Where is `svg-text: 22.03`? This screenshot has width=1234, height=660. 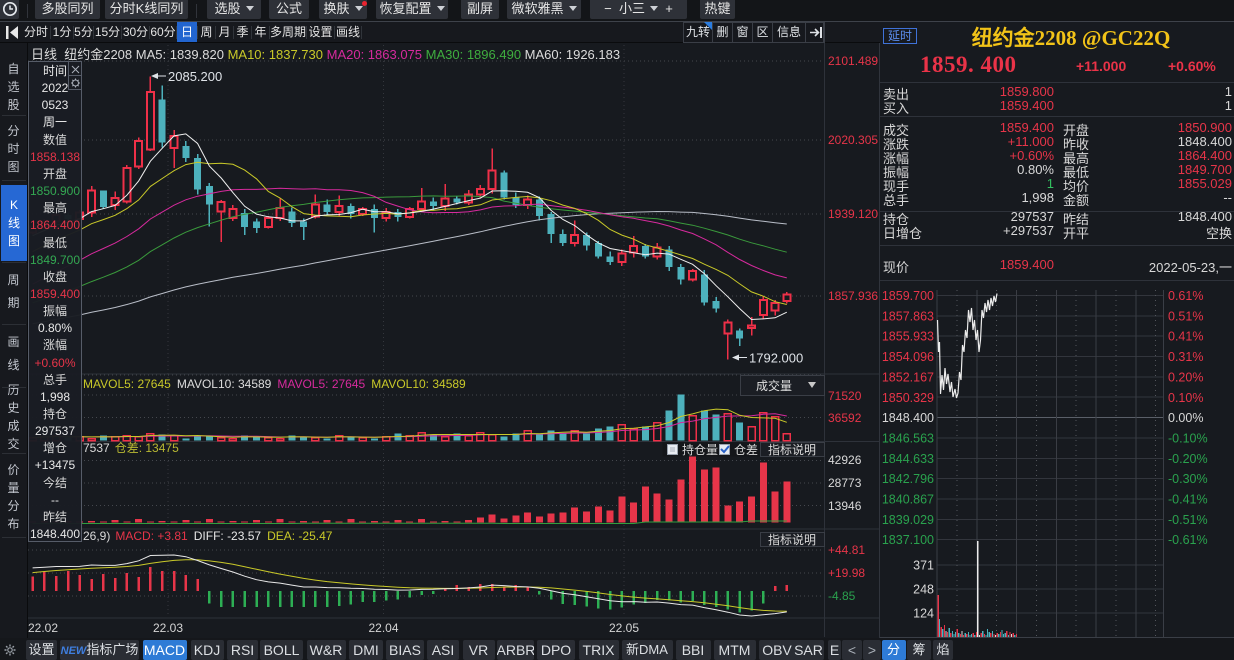 svg-text: 22.03 is located at coordinates (168, 628).